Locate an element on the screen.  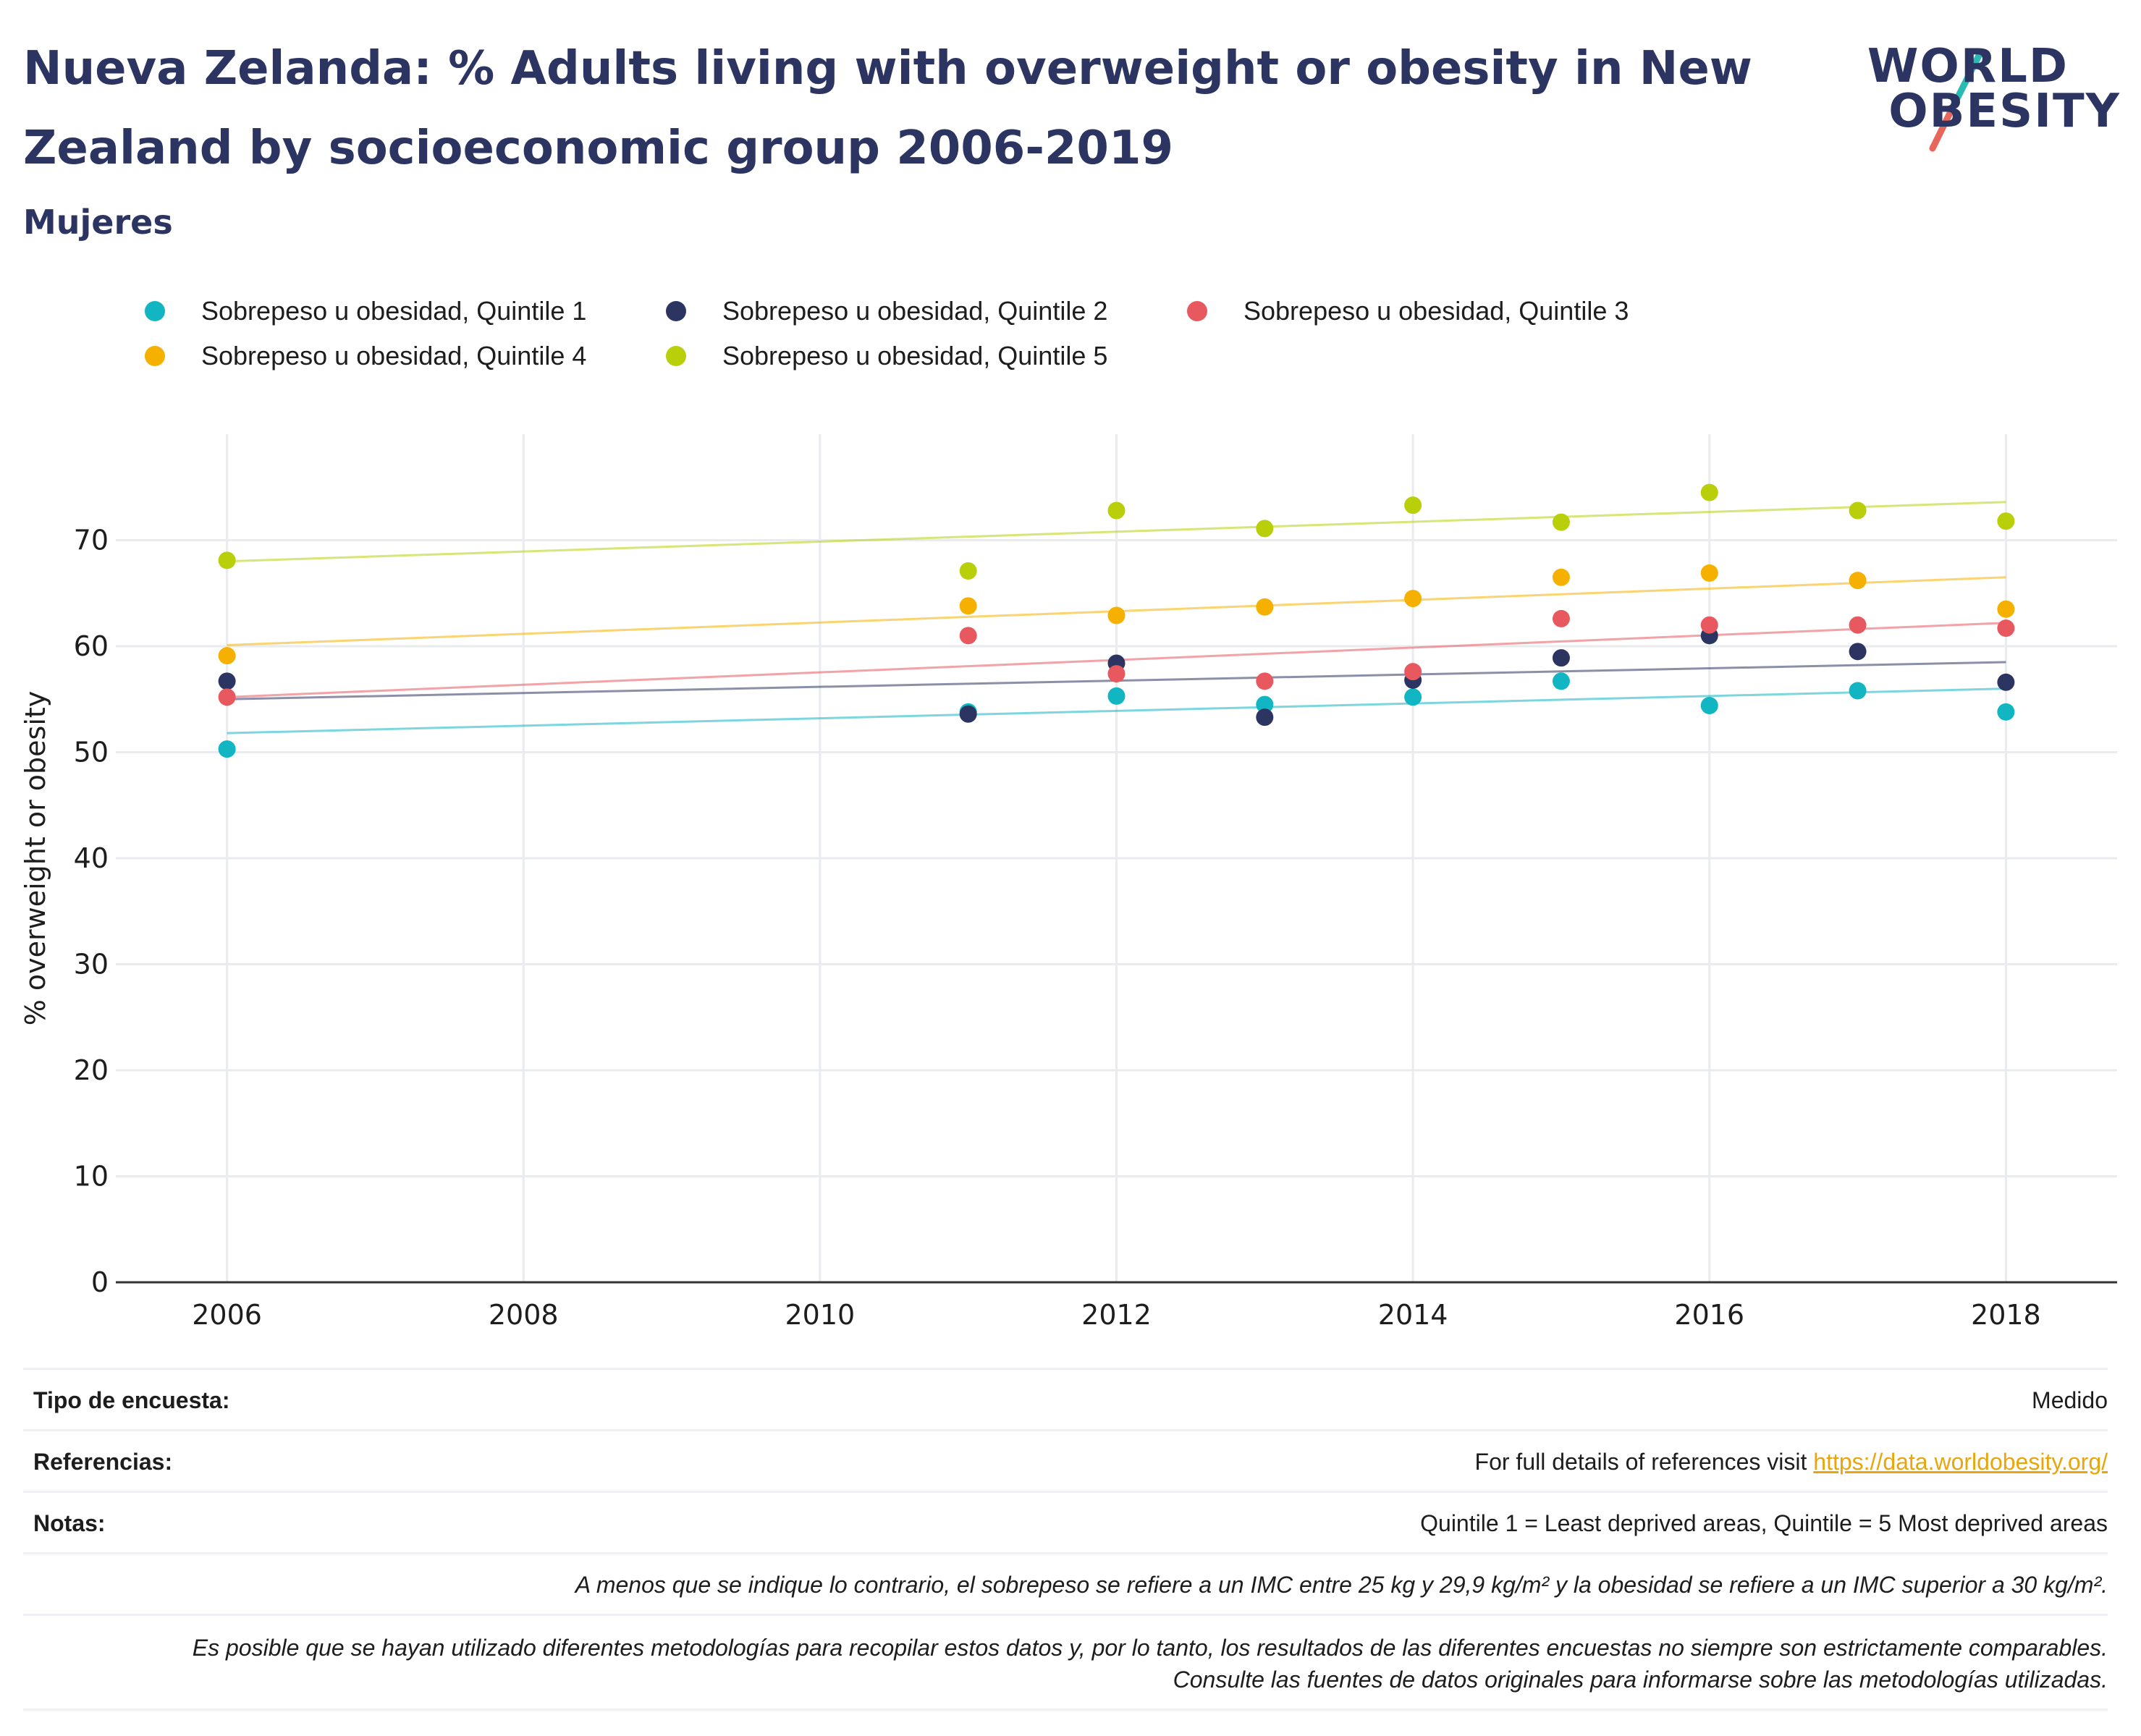
logo-slash-icon is located at coordinates (1956, 101).